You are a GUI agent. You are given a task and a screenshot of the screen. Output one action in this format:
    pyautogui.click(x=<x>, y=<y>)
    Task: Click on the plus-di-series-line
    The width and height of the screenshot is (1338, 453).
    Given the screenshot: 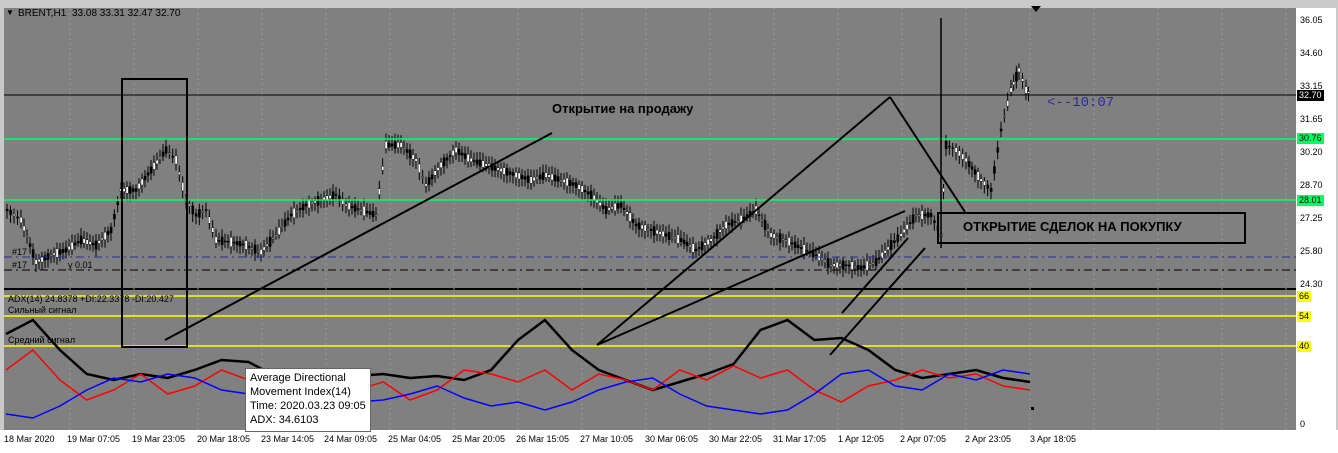 What is the action you would take?
    pyautogui.click(x=518, y=375)
    